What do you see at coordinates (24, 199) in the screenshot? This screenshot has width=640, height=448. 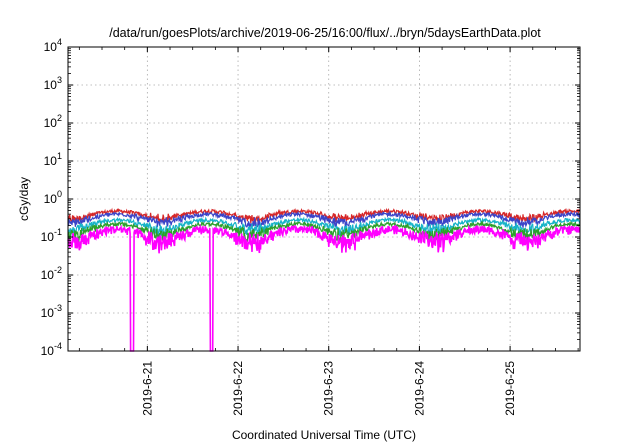 I see `y-axis-label: cGy/day` at bounding box center [24, 199].